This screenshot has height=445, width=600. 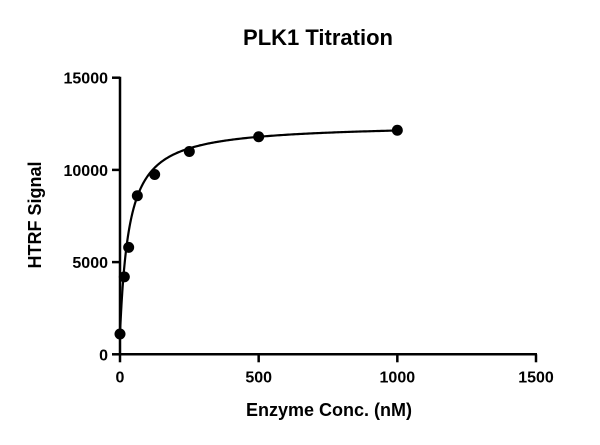 I want to click on y-tick-label: 0, so click(x=103, y=355).